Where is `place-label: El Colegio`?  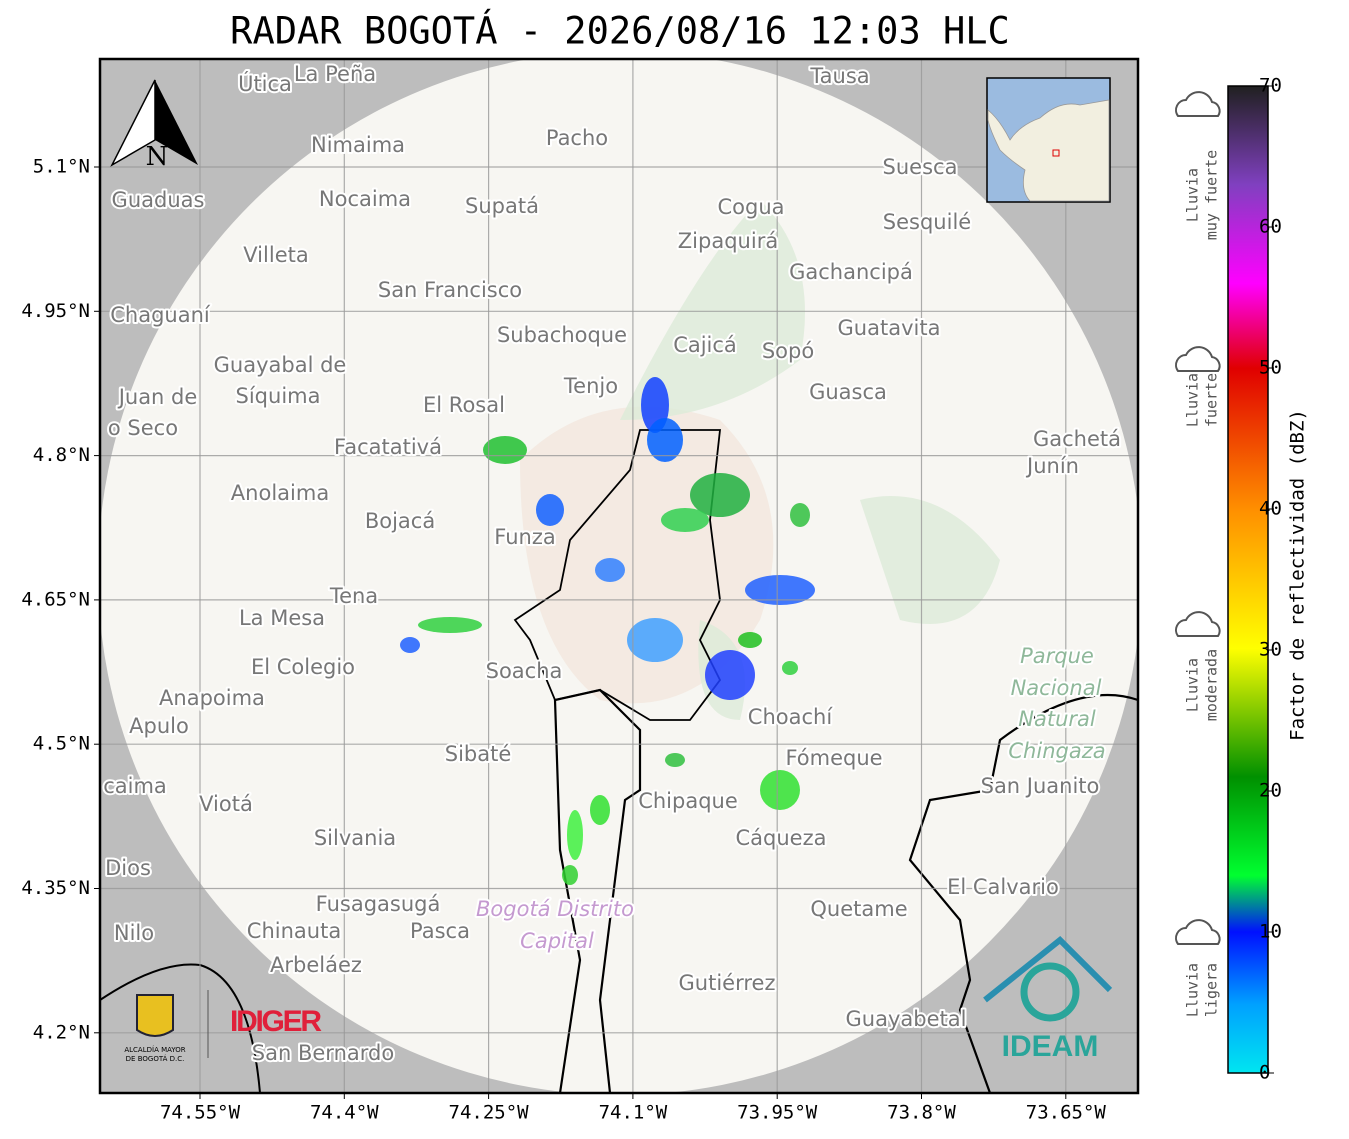
place-label: El Colegio is located at coordinates (303, 667).